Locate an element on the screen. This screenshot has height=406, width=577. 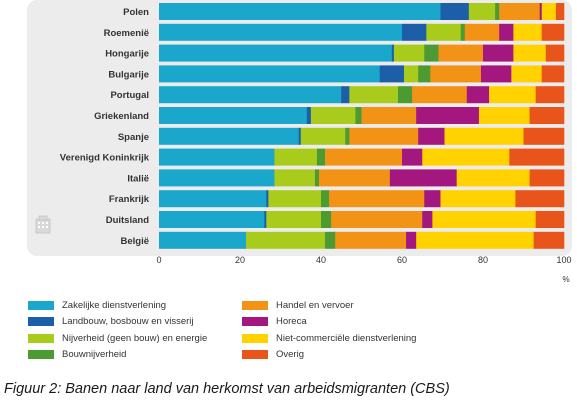
category-label: Frankrijk is located at coordinates (129, 199).